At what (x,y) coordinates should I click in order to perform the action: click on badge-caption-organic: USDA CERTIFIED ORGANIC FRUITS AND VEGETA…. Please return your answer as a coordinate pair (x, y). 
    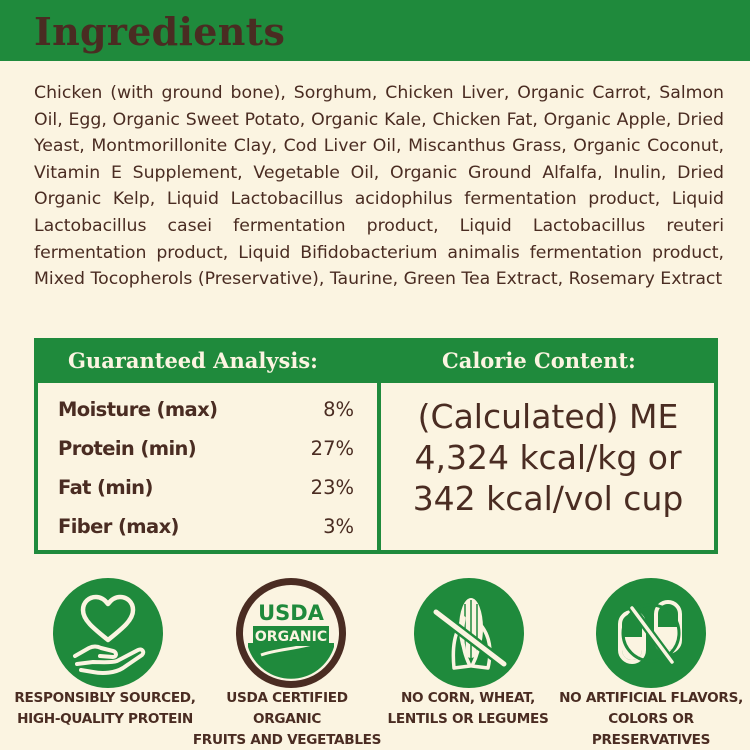
    Looking at the image, I should click on (287, 719).